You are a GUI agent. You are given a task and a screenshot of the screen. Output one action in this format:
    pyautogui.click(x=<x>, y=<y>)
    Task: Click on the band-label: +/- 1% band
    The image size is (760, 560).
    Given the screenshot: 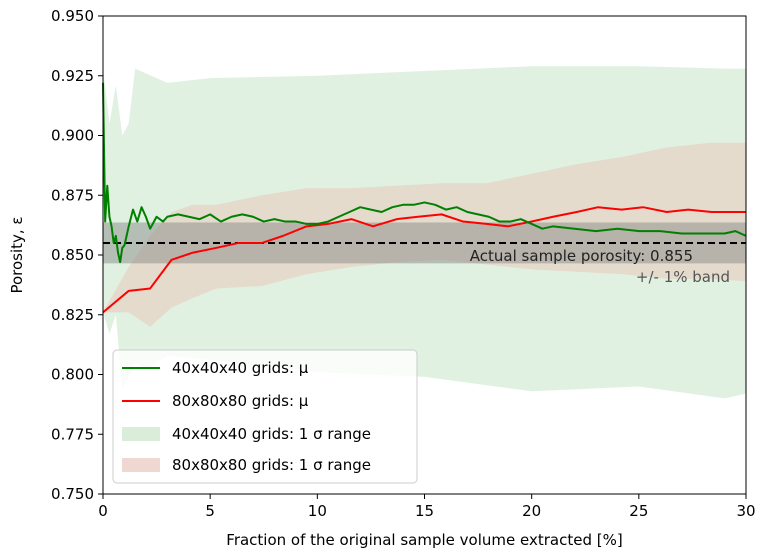 What is the action you would take?
    pyautogui.click(x=683, y=277)
    